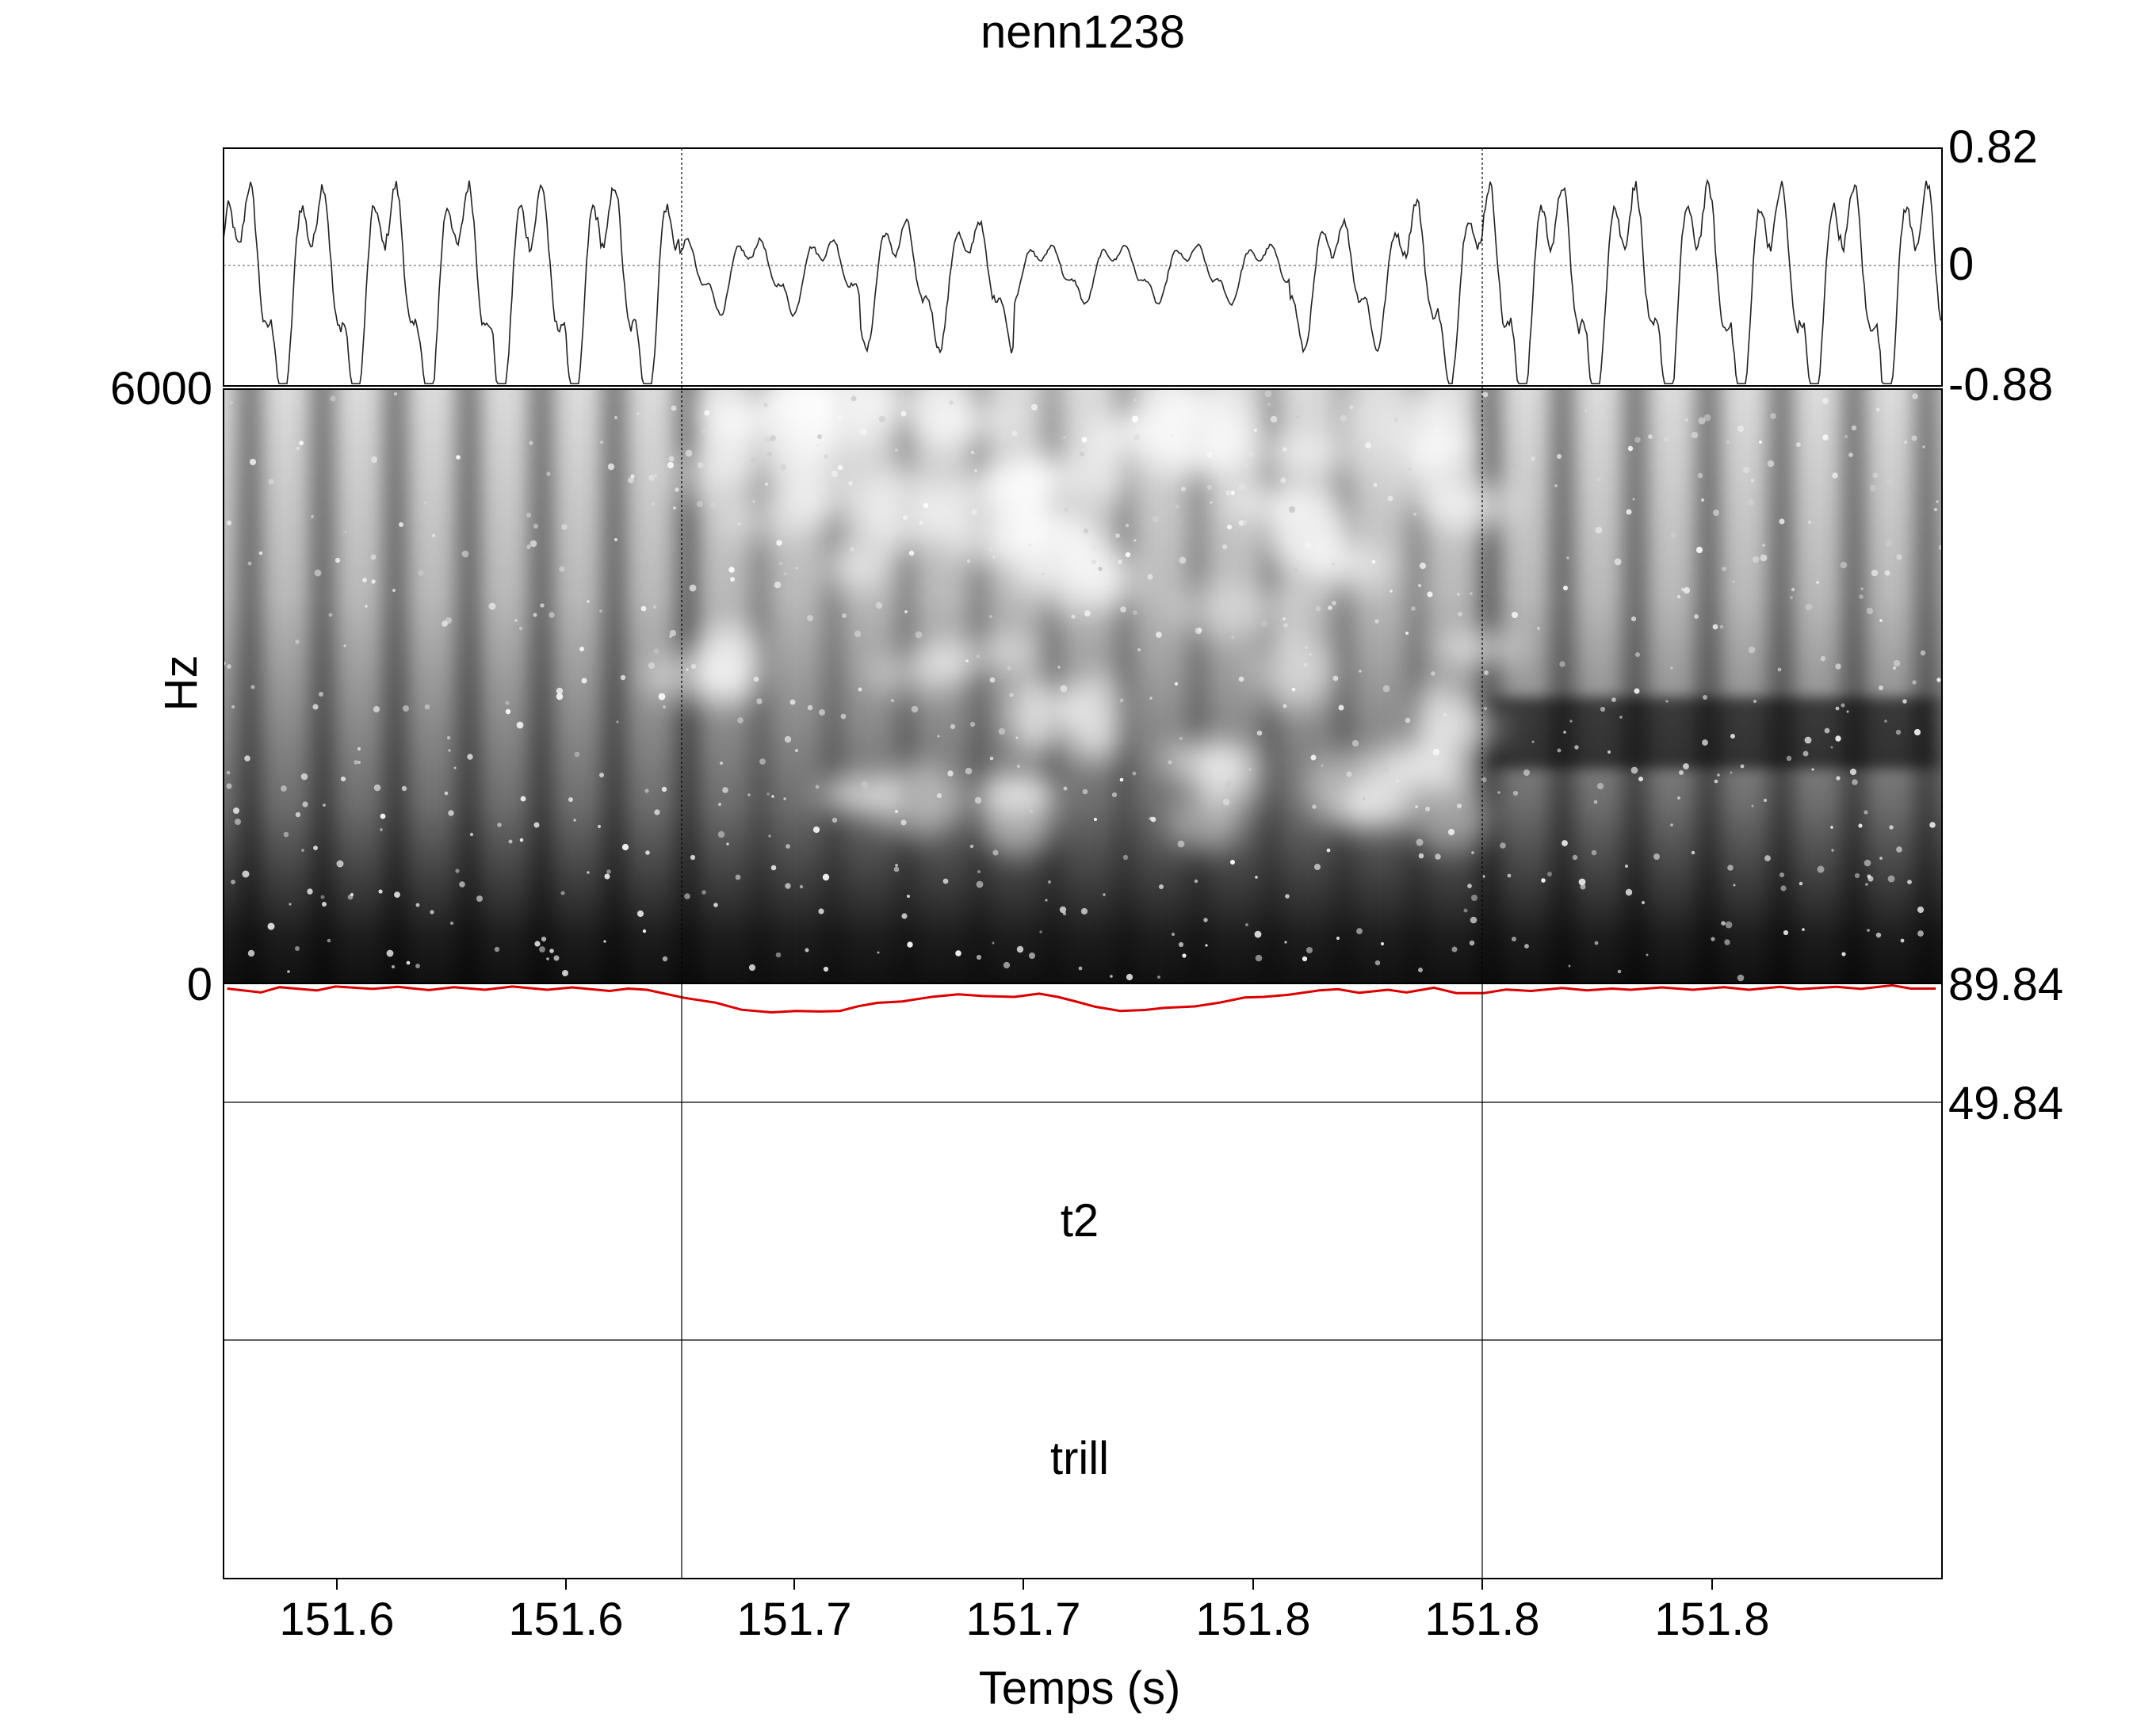  Describe the element at coordinates (1708, 686) in the screenshot. I see `spectrogram-dark-stripe` at that location.